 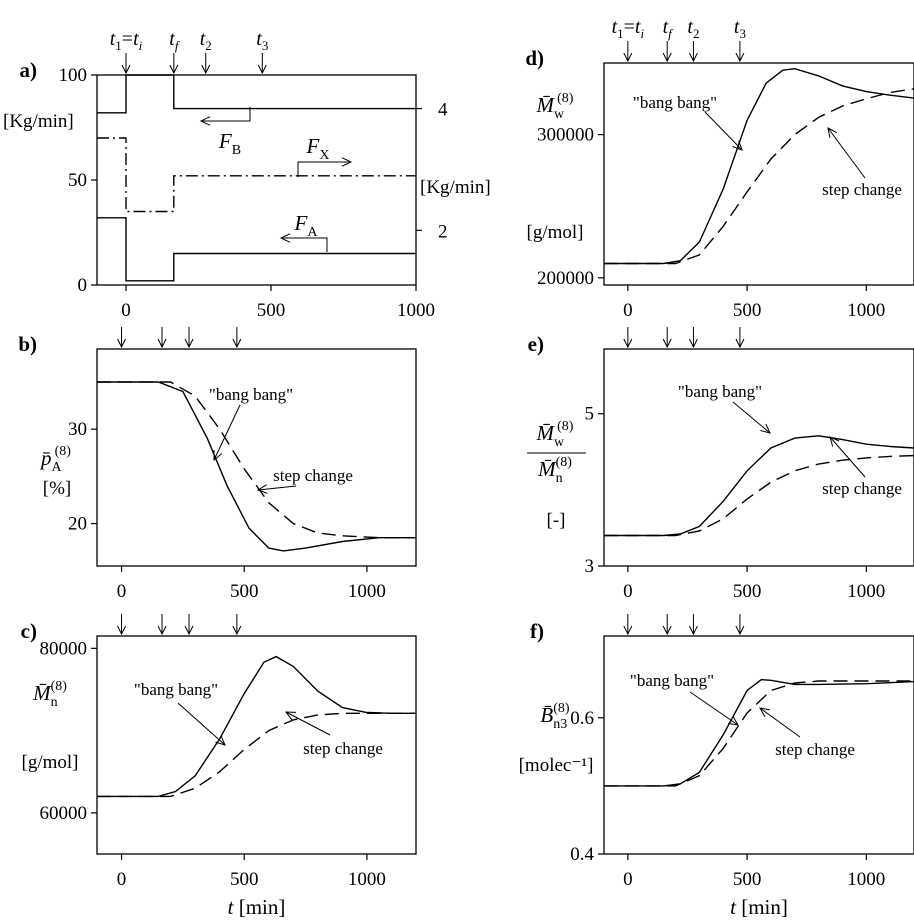 What do you see at coordinates (29, 631) in the screenshot?
I see `panel-label: c)` at bounding box center [29, 631].